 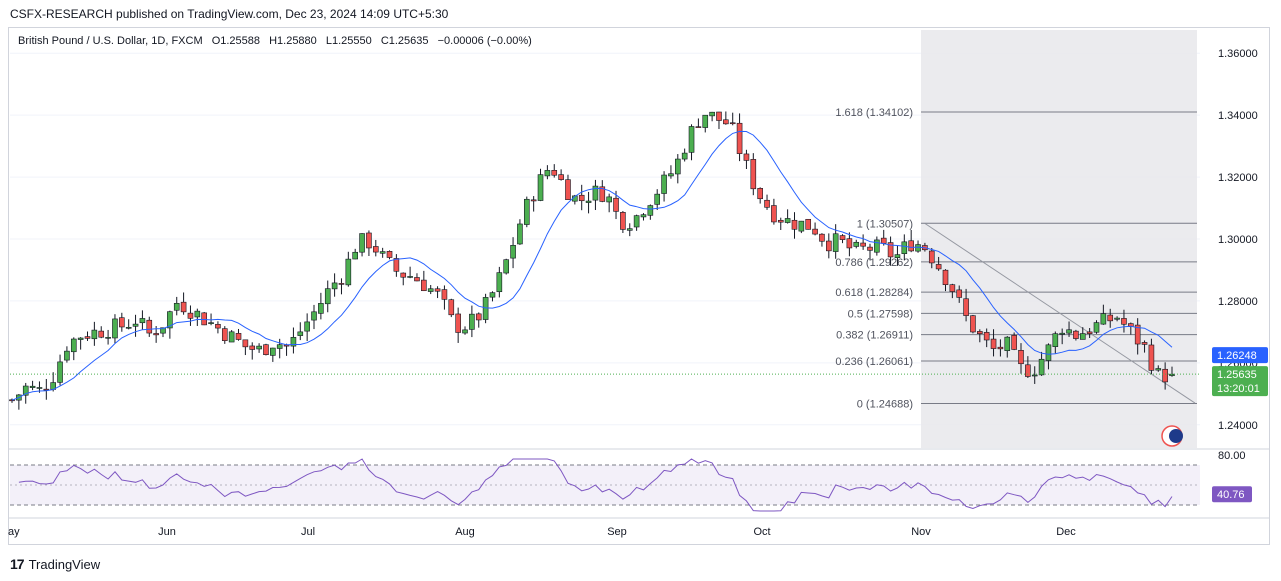 I want to click on high-value: H1.25880, so click(x=293, y=41).